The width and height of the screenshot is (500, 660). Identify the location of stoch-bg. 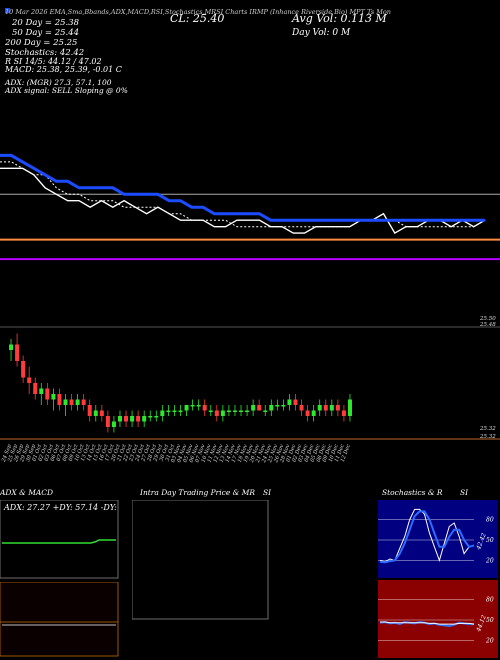
(438, 539).